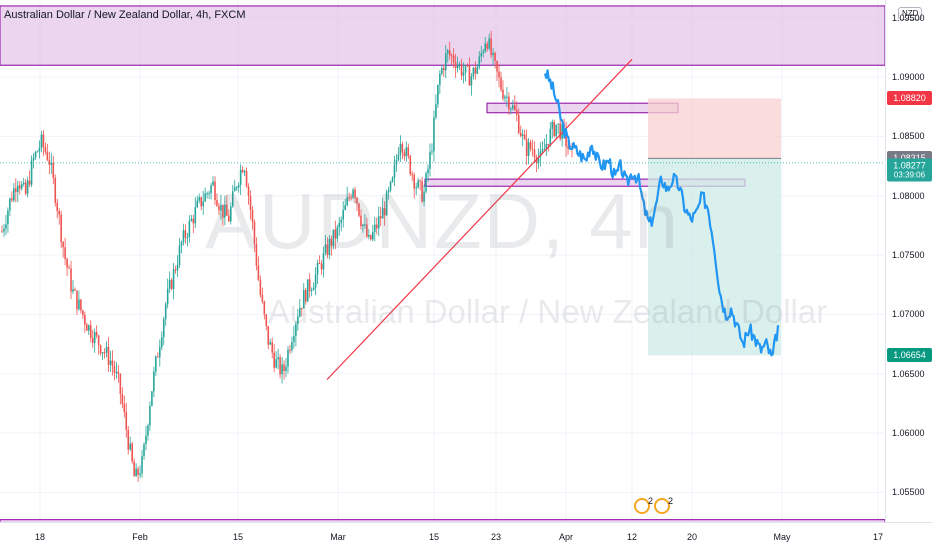 The image size is (932, 551). Describe the element at coordinates (466, 536) in the screenshot. I see `time-axis: 18 Feb 15 Mar 15 23 Apr 12 20 May 17` at that location.